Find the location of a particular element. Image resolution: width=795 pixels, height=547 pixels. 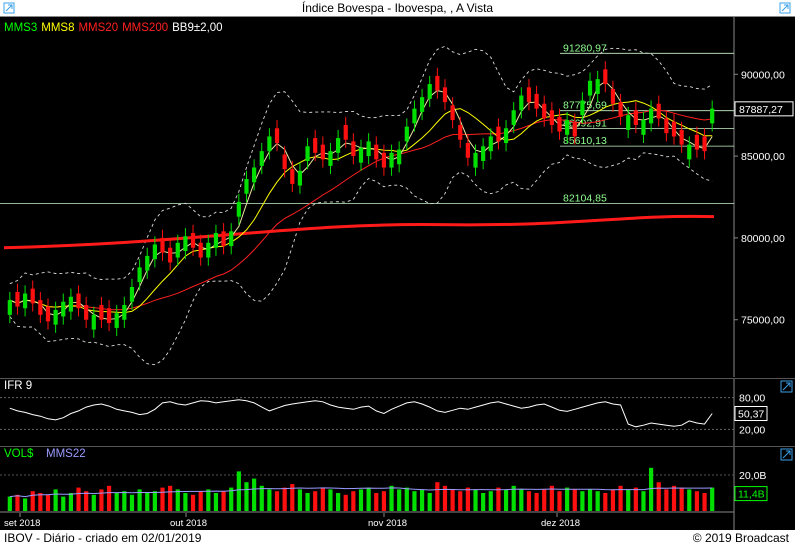

expand-icon is located at coordinates (785, 8).